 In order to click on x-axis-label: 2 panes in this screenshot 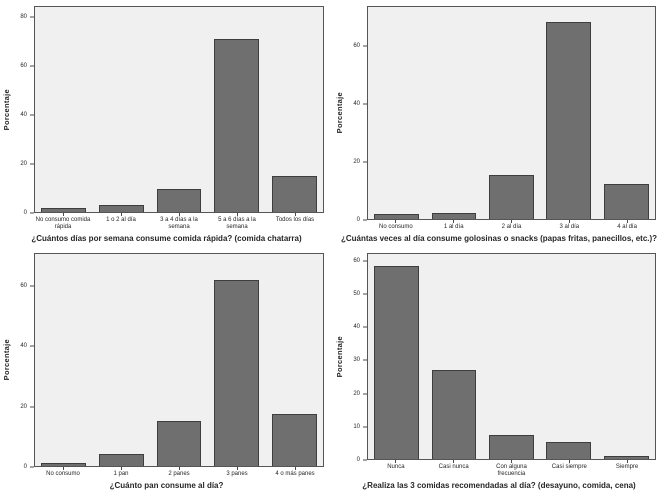, I will do `click(179, 473)`.